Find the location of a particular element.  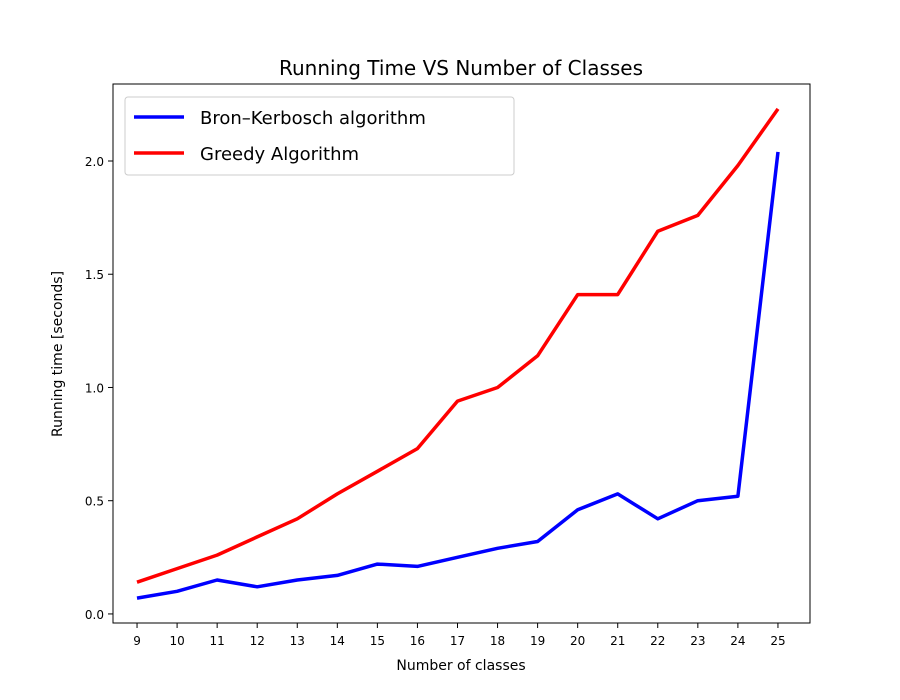

x-tick-label: 17 is located at coordinates (457, 641).